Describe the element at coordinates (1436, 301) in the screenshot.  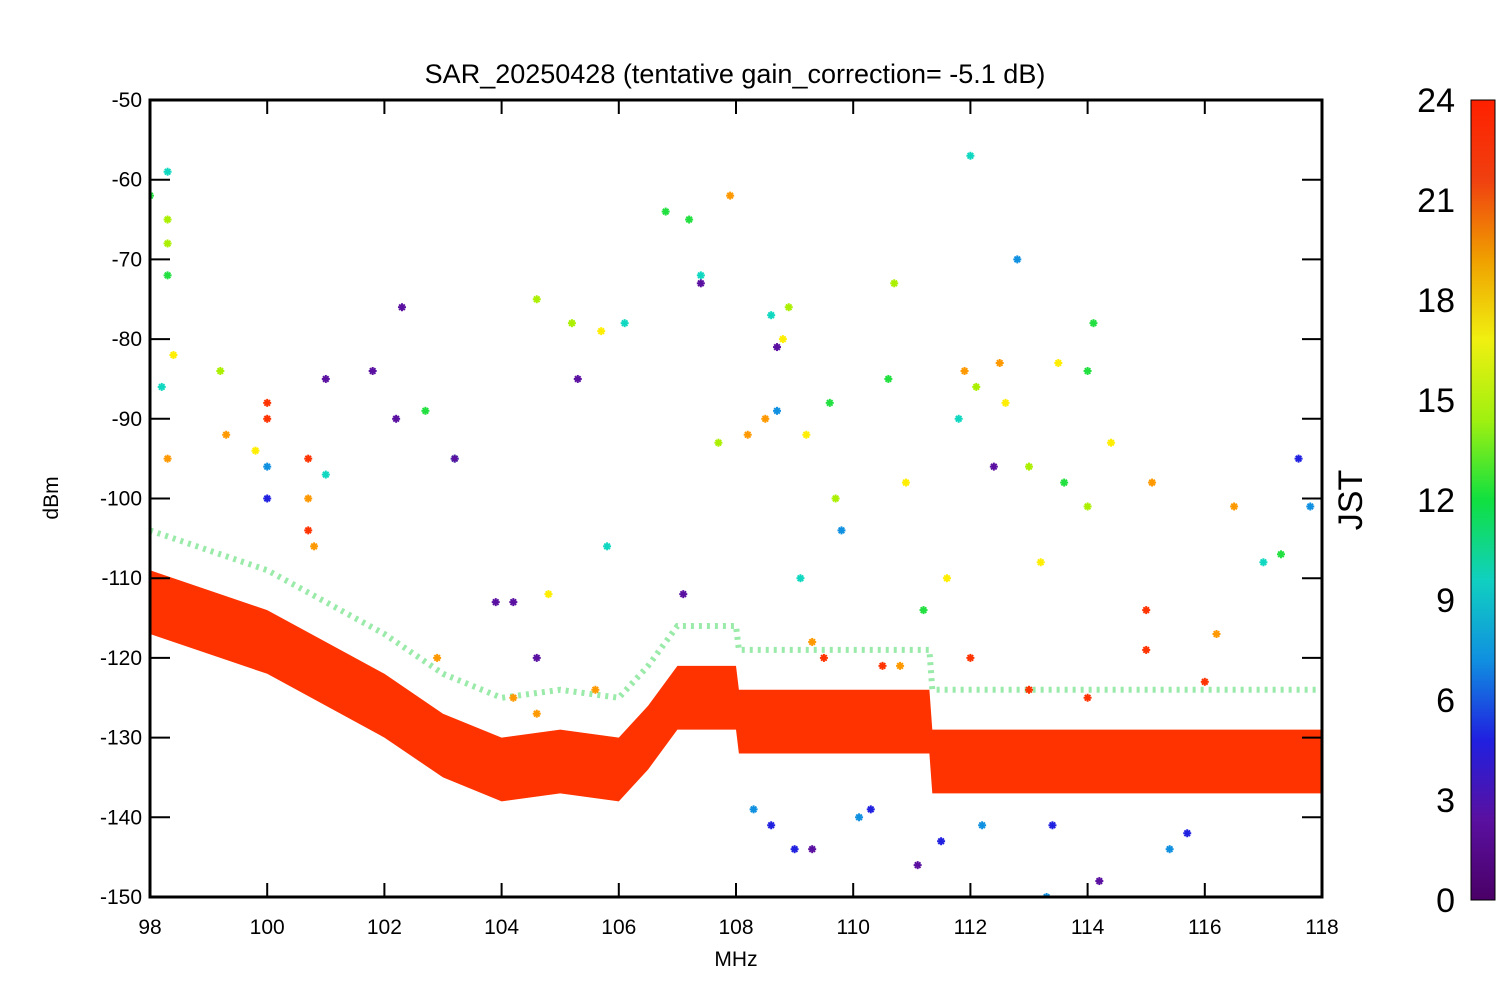
I see `colorbar-tick-label: 18` at that location.